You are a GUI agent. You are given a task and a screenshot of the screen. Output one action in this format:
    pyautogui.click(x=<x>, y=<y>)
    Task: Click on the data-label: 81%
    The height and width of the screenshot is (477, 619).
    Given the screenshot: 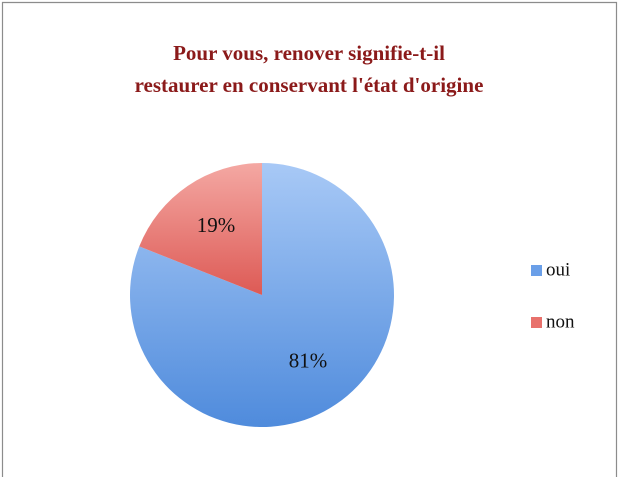 What is the action you would take?
    pyautogui.click(x=308, y=361)
    